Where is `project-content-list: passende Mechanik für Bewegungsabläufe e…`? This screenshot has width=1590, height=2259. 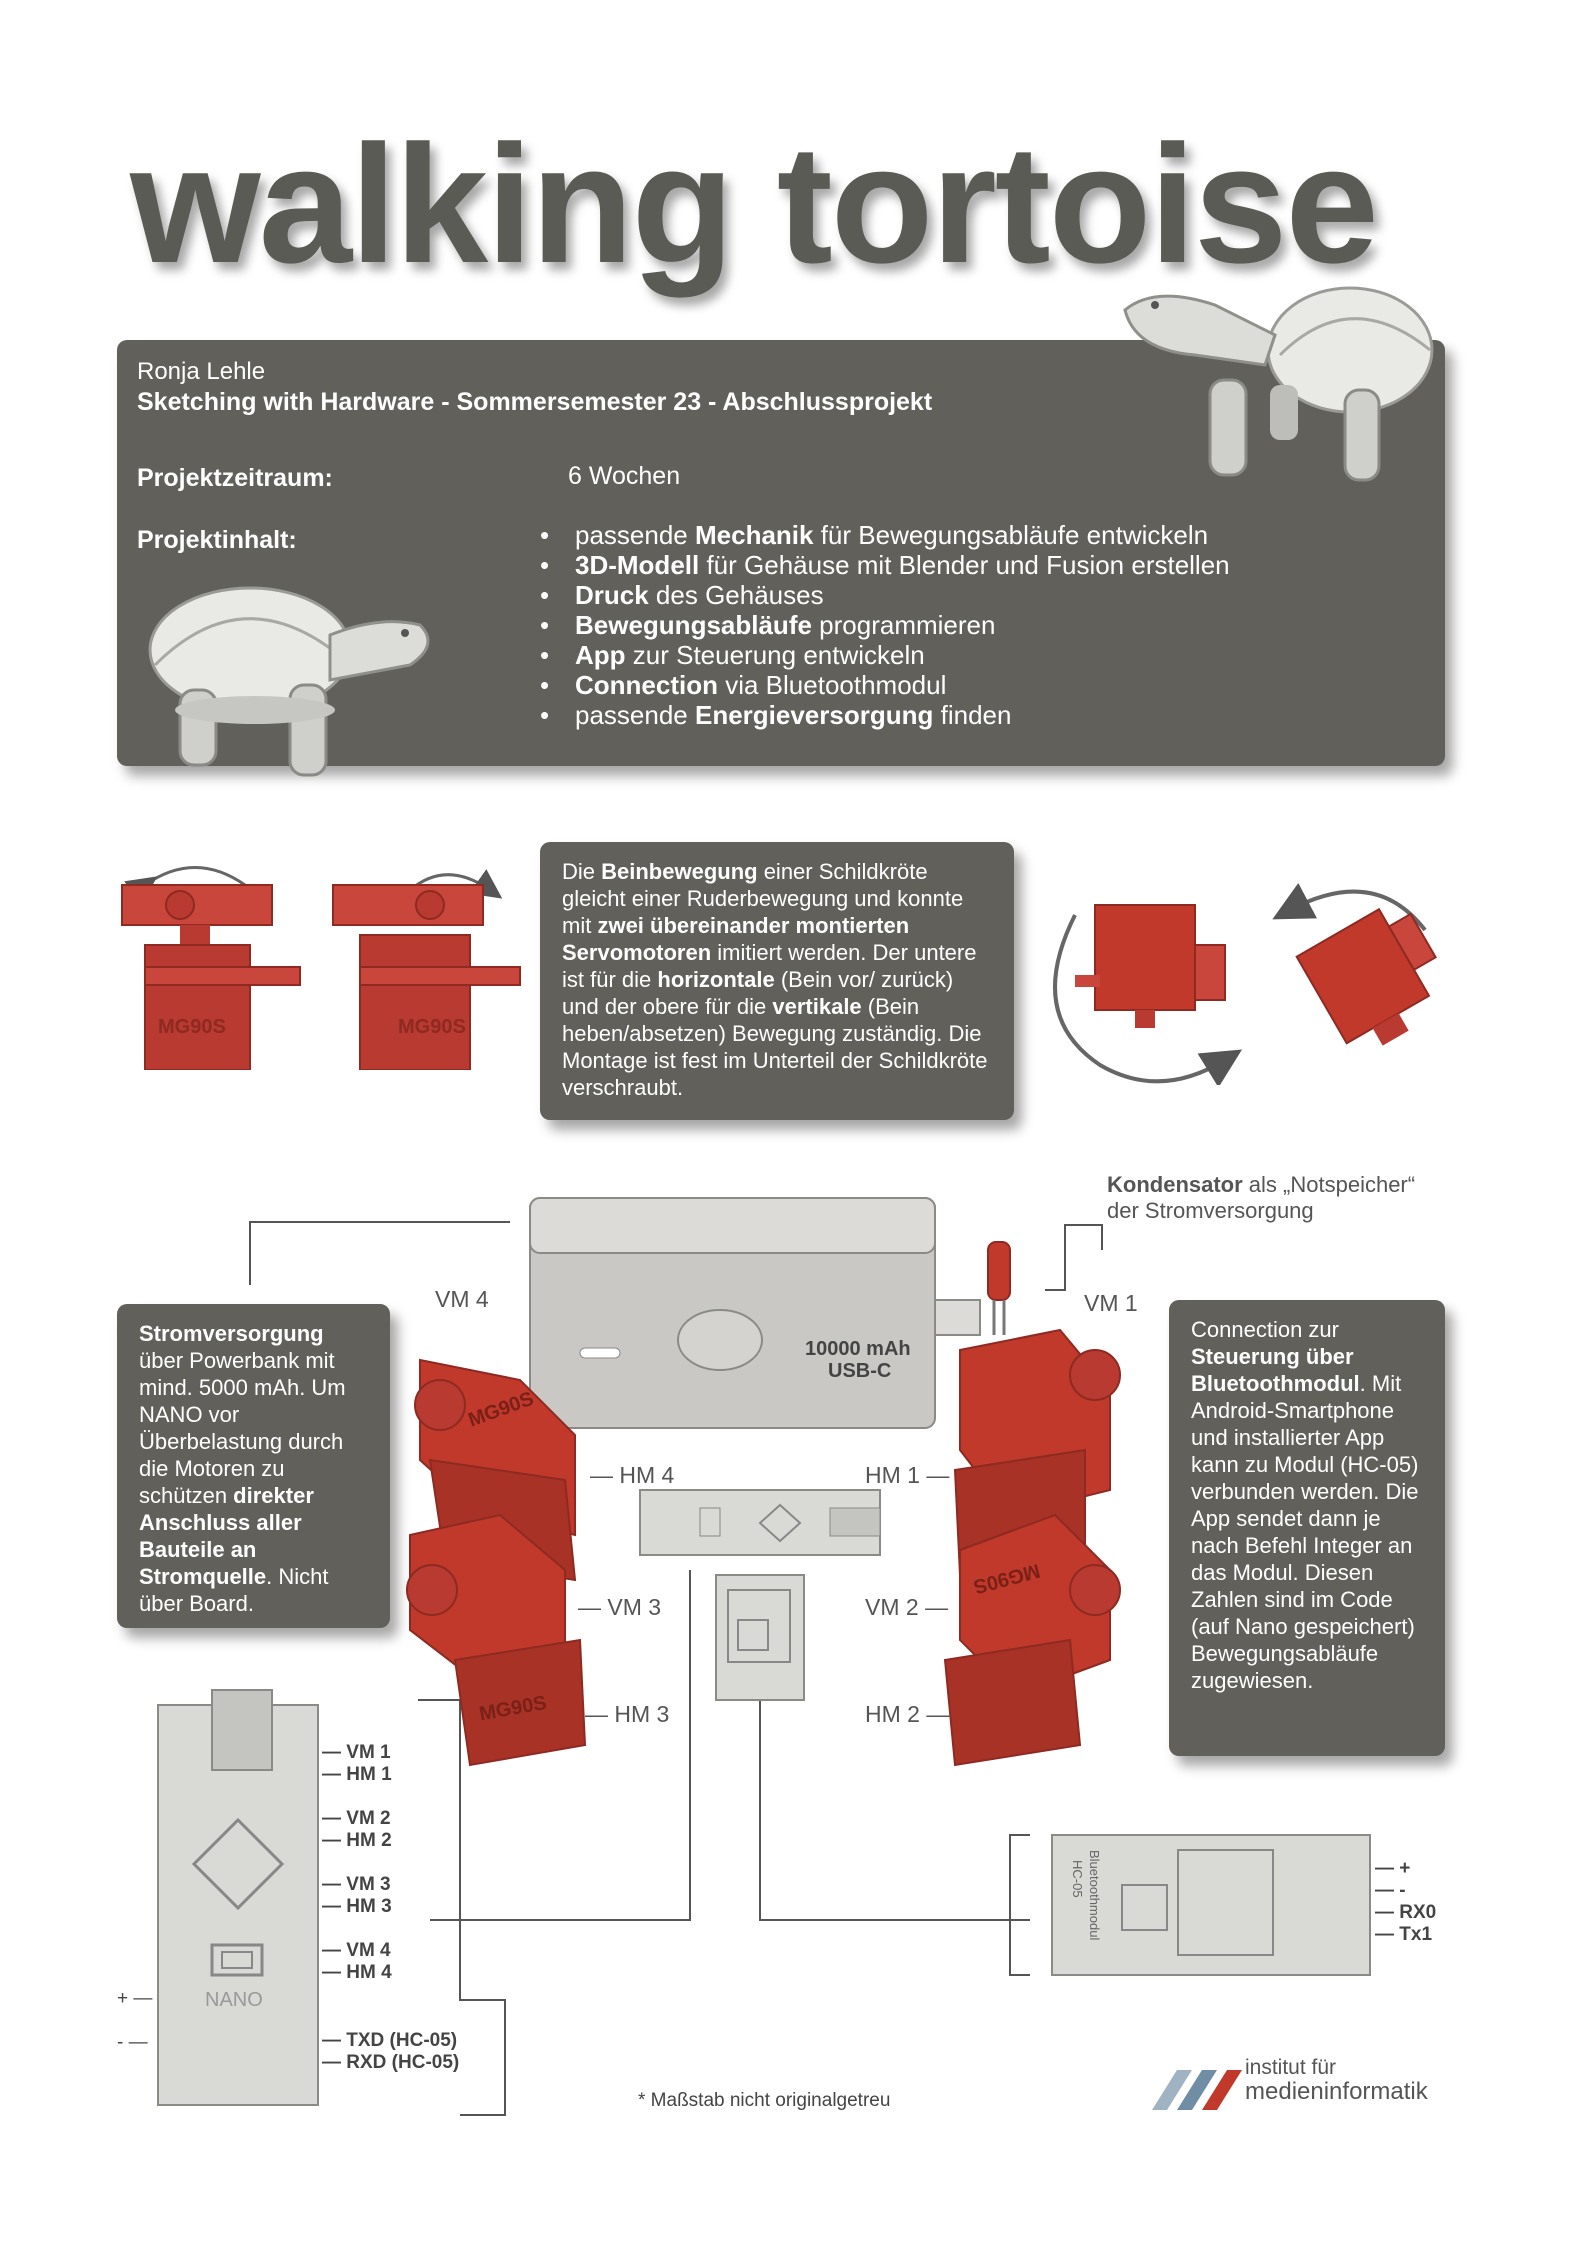 project-content-list: passende Mechanik für Bewegungsabläufe e… is located at coordinates (950, 625).